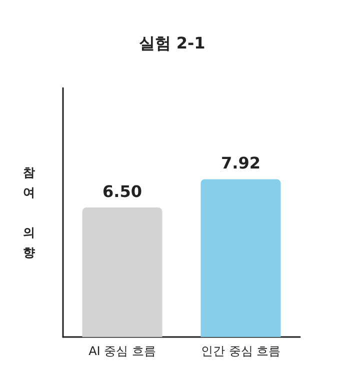  Describe the element at coordinates (29, 213) in the screenshot. I see `text: 참여 의향` at that location.